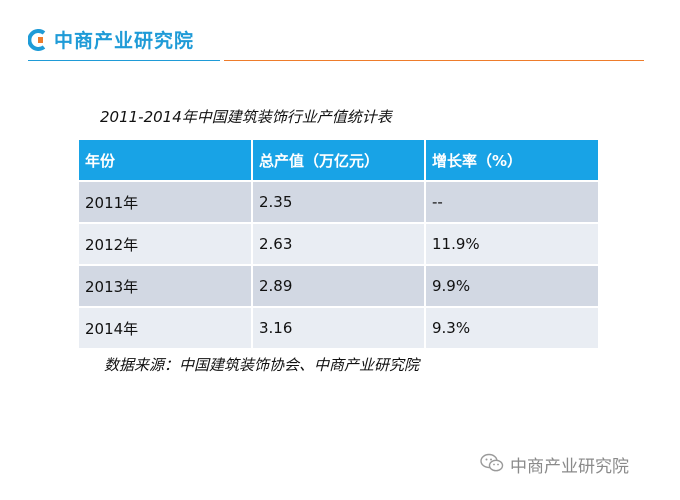 This screenshot has height=500, width=680. I want to click on header-year: 年份, so click(166, 161).